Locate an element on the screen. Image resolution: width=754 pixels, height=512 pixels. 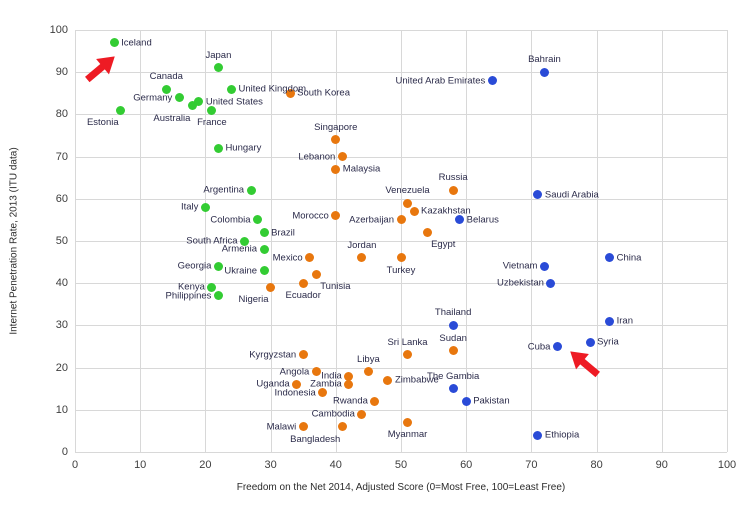
point-label-syria: Syria is located at coordinates (608, 342).